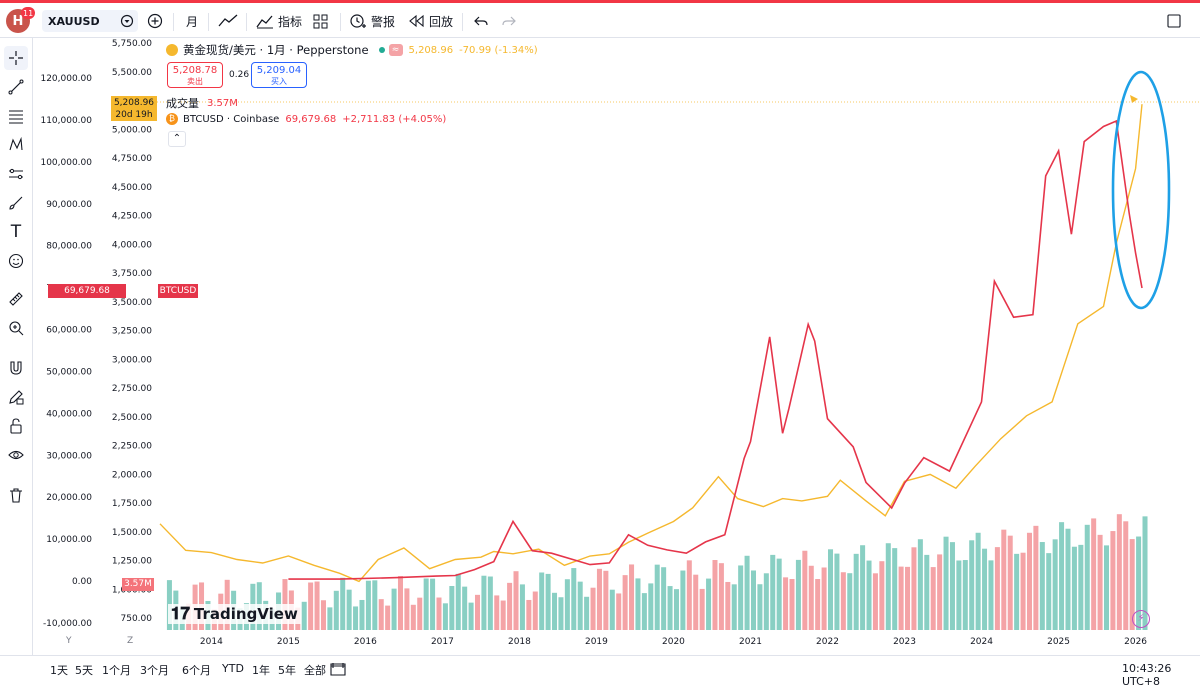 This screenshot has width=1200, height=688. Describe the element at coordinates (192, 21) in the screenshot. I see `interval-button: 月` at that location.